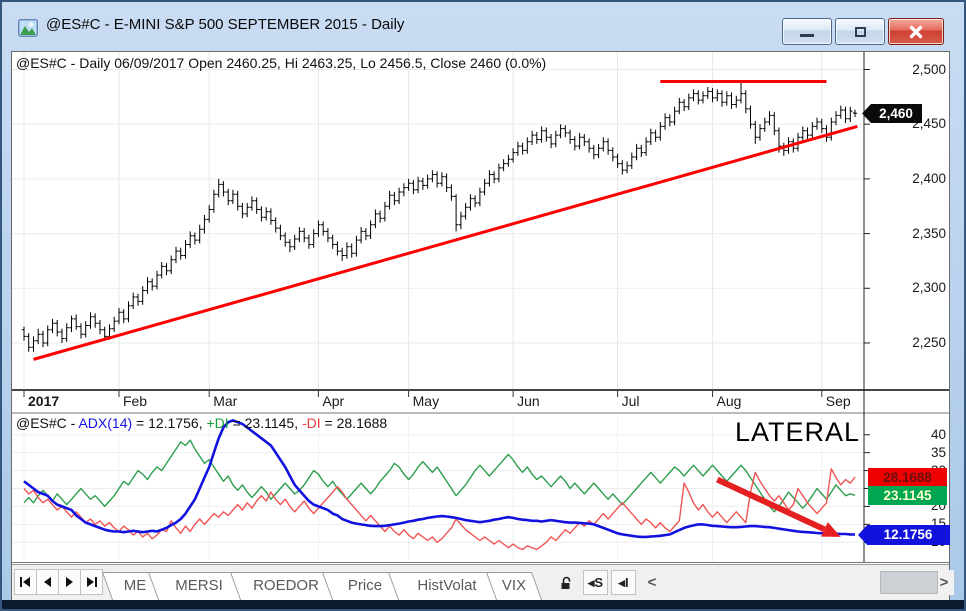 This screenshot has width=966, height=611. What do you see at coordinates (28, 28) in the screenshot?
I see `chart-app-icon` at bounding box center [28, 28].